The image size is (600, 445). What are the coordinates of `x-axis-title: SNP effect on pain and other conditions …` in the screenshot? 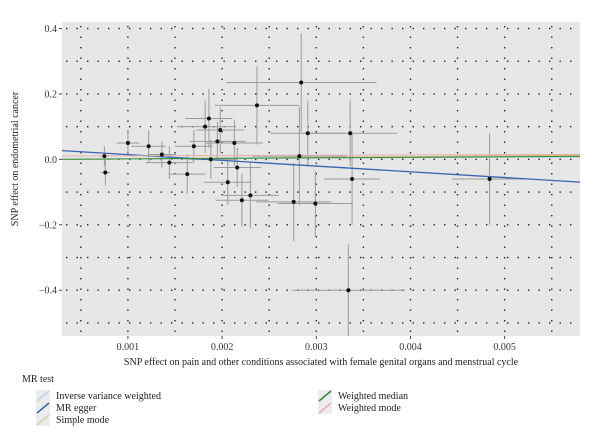 It's located at (321, 362).